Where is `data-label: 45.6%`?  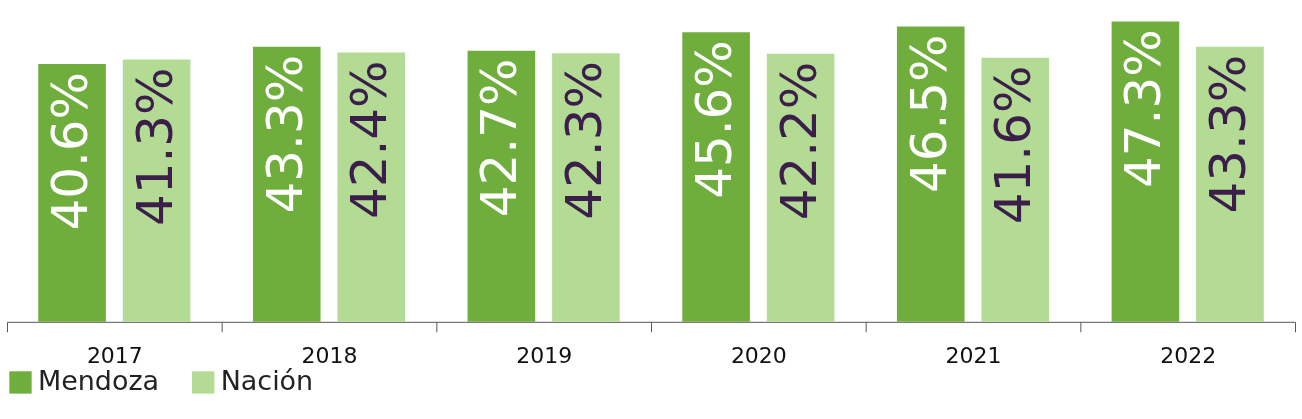
data-label: 45.6% is located at coordinates (714, 119).